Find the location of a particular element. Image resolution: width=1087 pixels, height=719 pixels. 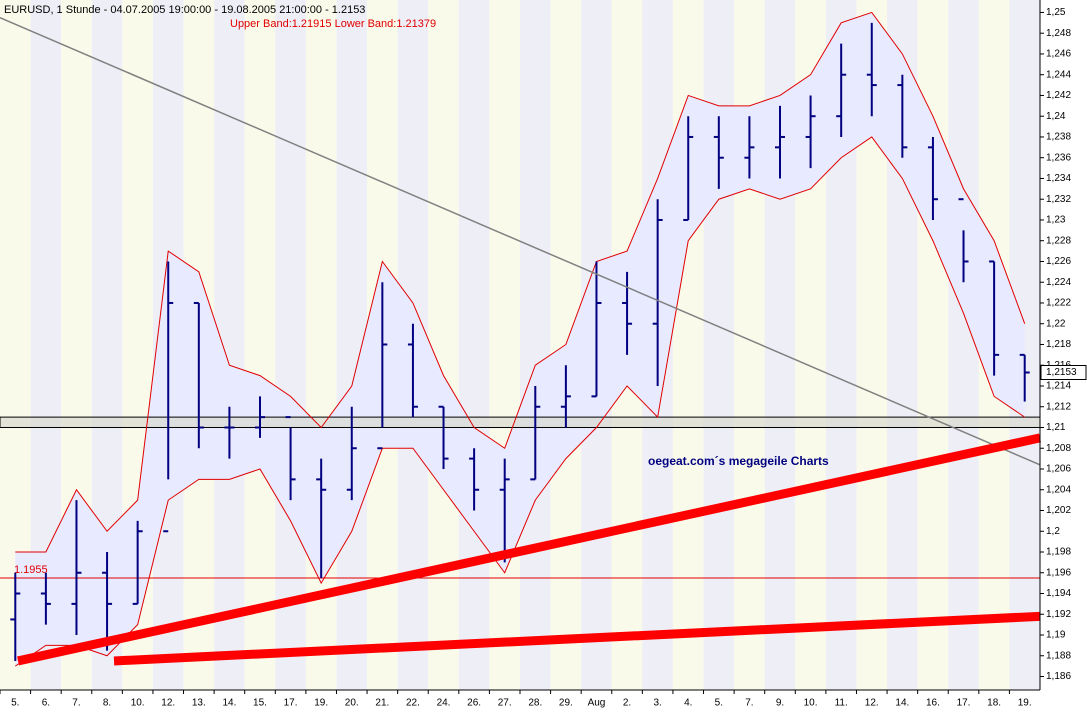

x-tick-label: Aug is located at coordinates (597, 703).